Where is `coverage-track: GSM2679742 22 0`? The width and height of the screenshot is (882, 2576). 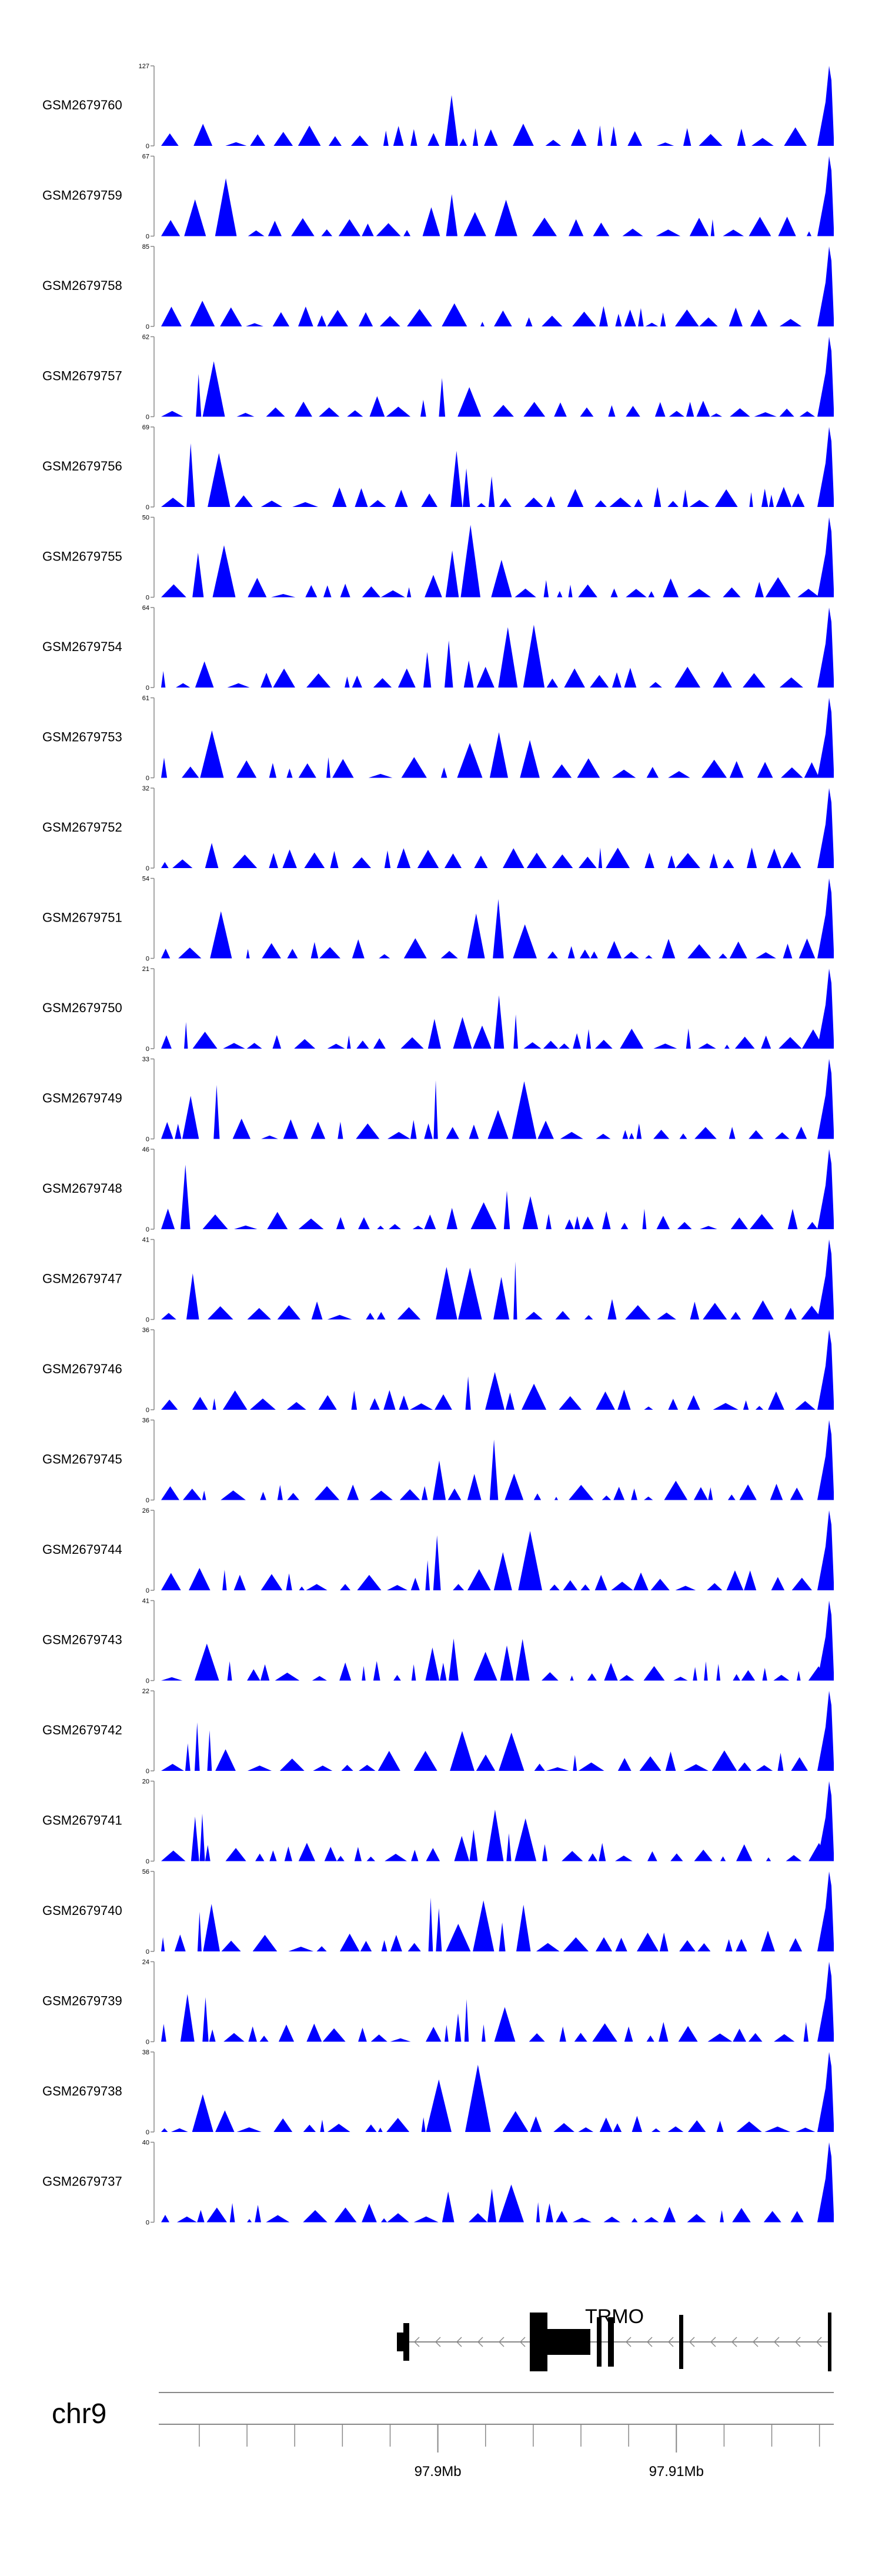 coverage-track: GSM2679742 22 0 is located at coordinates (438, 1731).